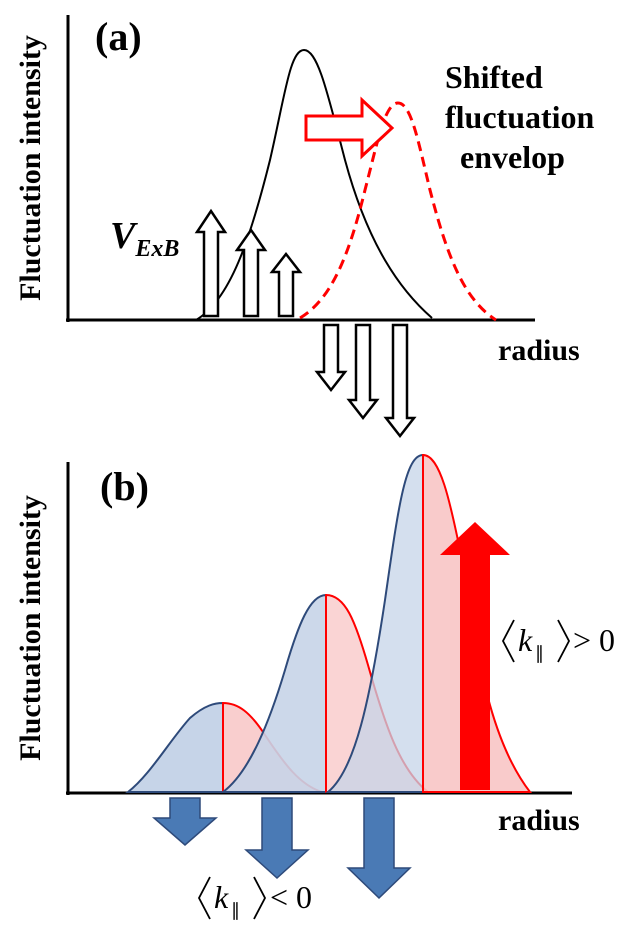  I want to click on shifted-fluctuation-envelope, so click(398, 211).